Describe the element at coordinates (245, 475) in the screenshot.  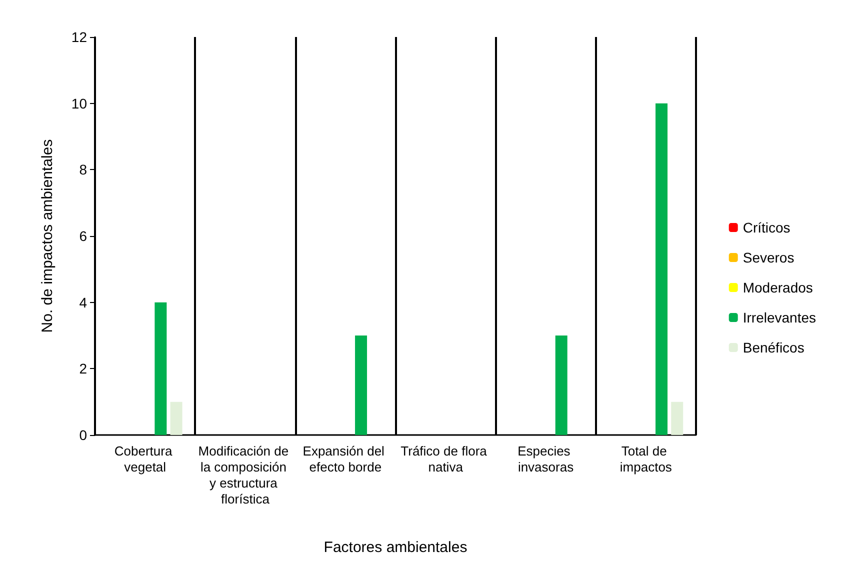
I see `x-tick-label: Modificación de la composición y estructura florística` at that location.